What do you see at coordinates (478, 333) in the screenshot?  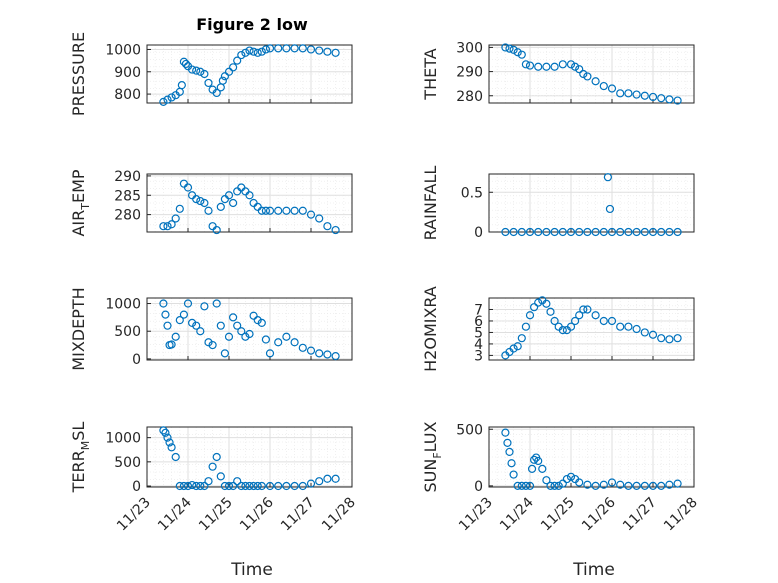 I see `y-tick-label: 5` at bounding box center [478, 333].